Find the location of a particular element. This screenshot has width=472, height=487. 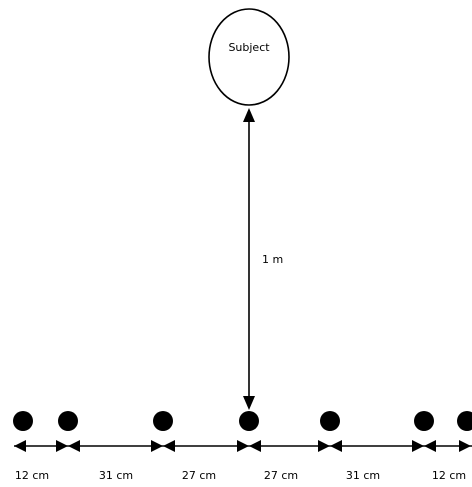

spacing-arrowheads is located at coordinates (242, 446).